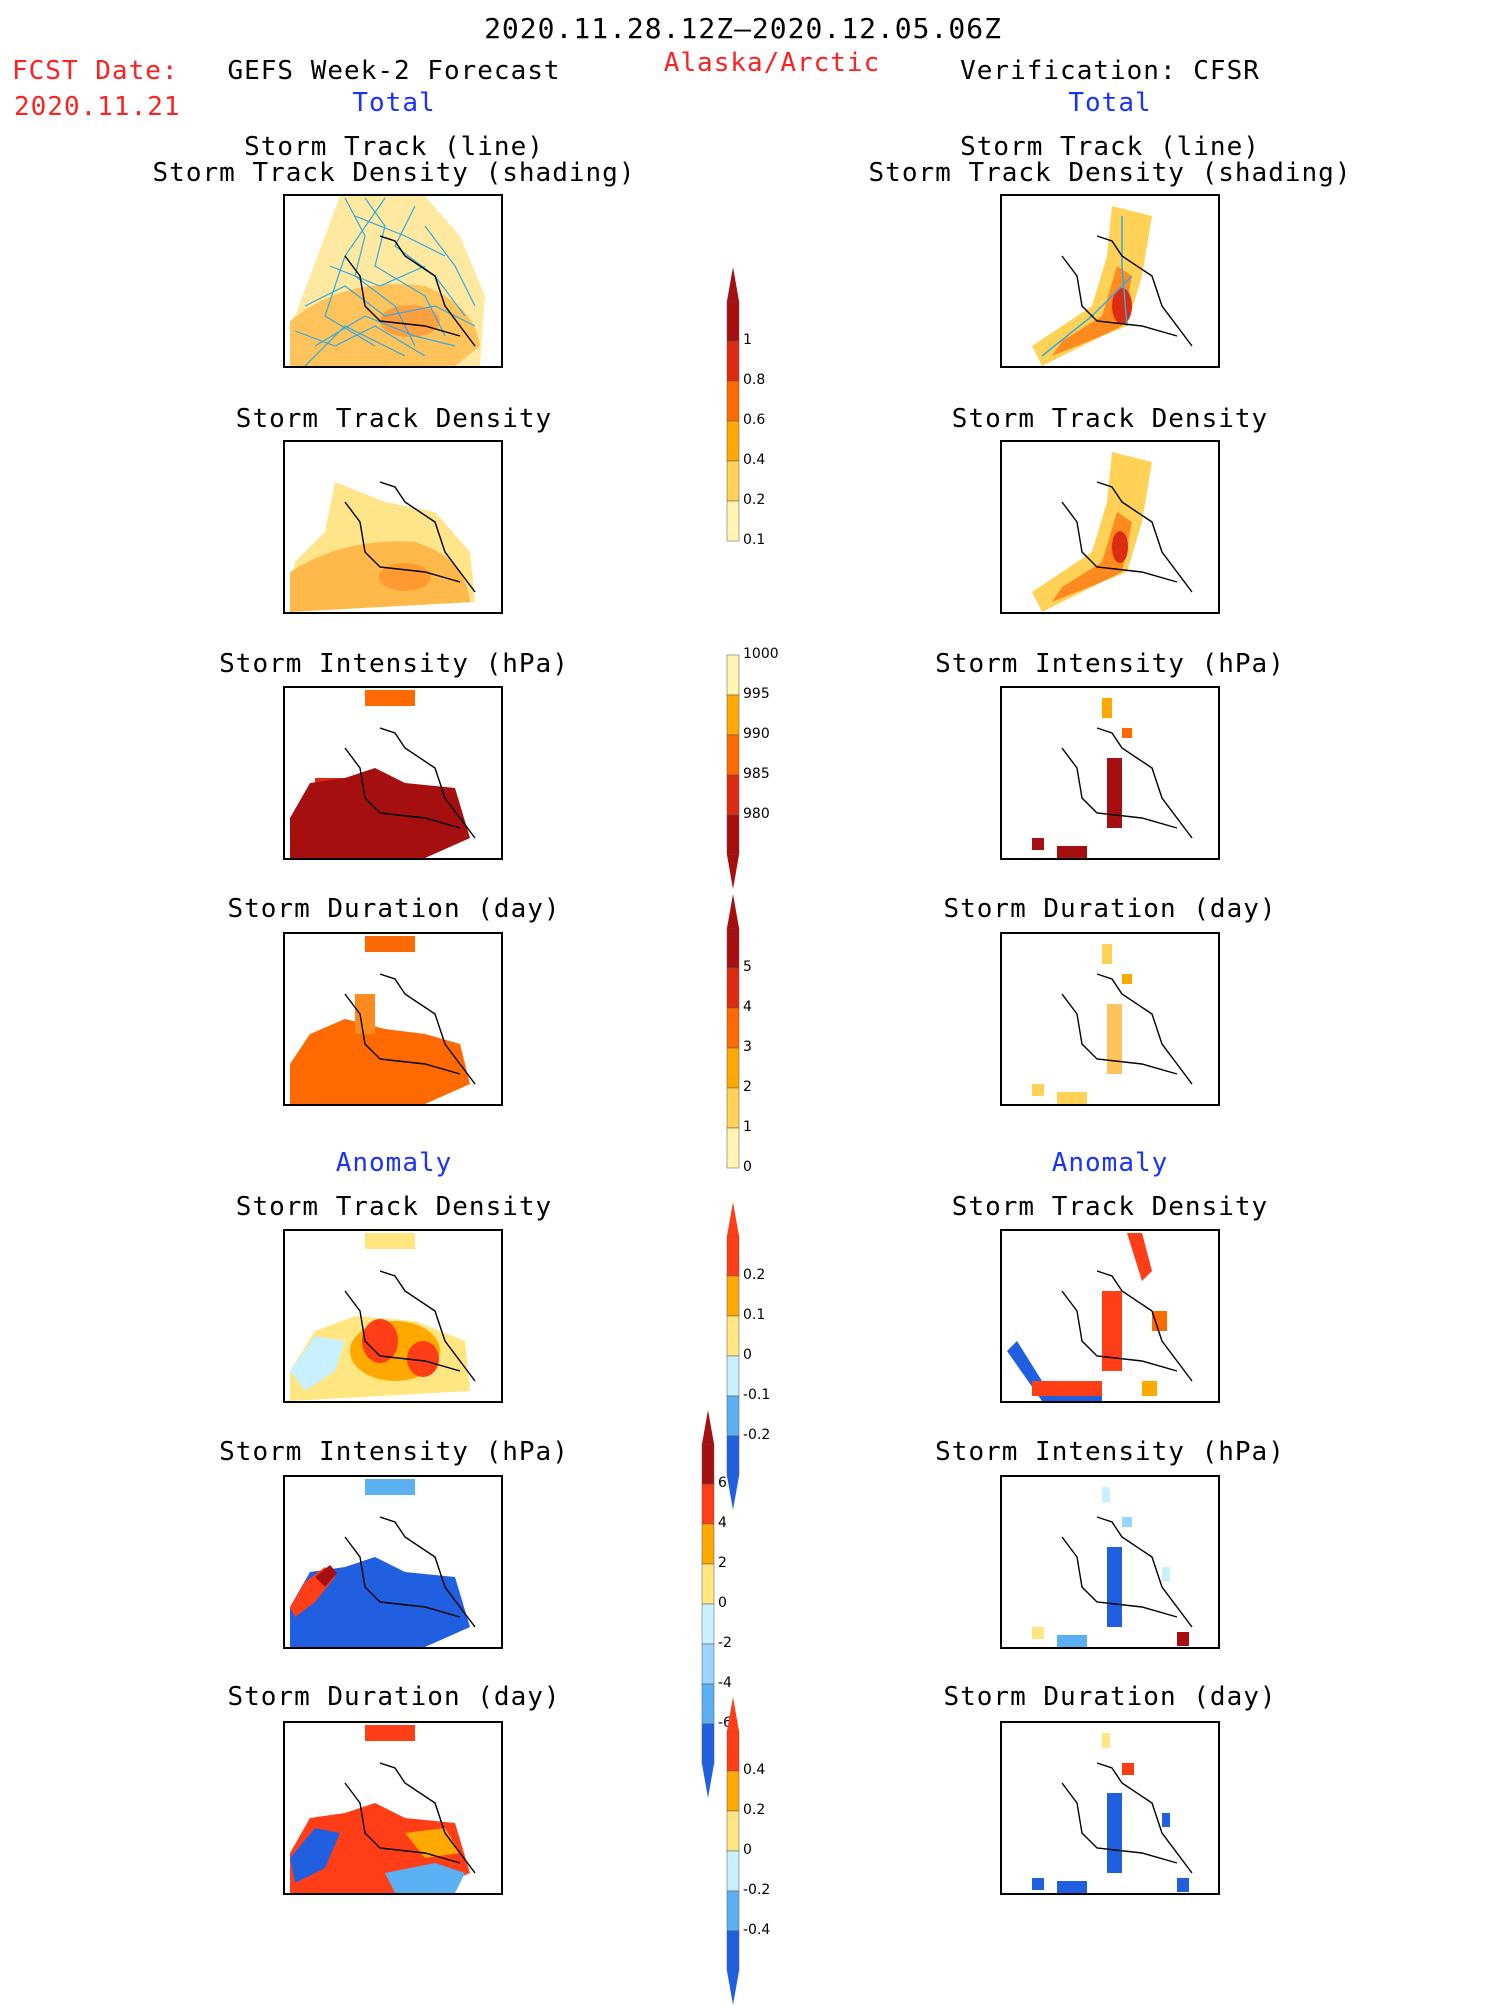  I want to click on right-panel3-title: Storm Intensity (hPa), so click(1110, 664).